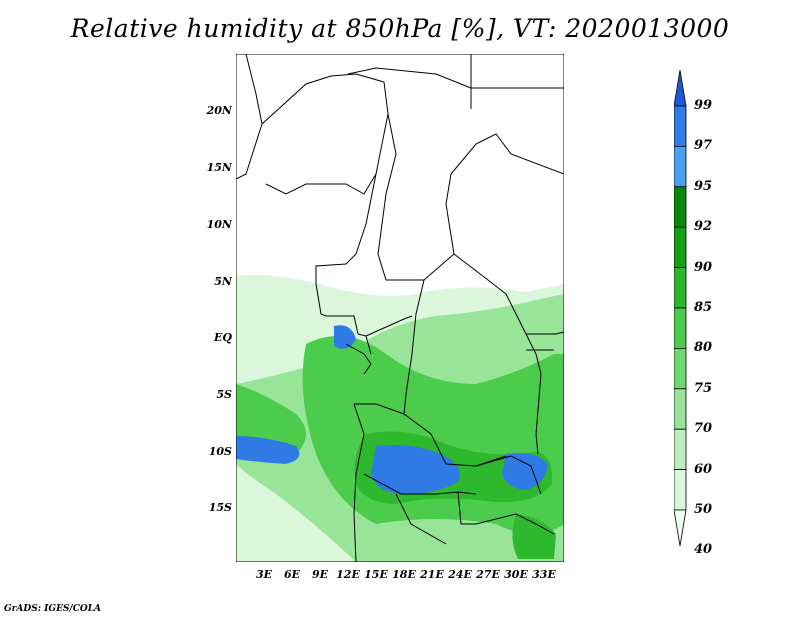 This screenshot has height=618, width=800. What do you see at coordinates (516, 574) in the screenshot?
I see `lon-label: 30E` at bounding box center [516, 574].